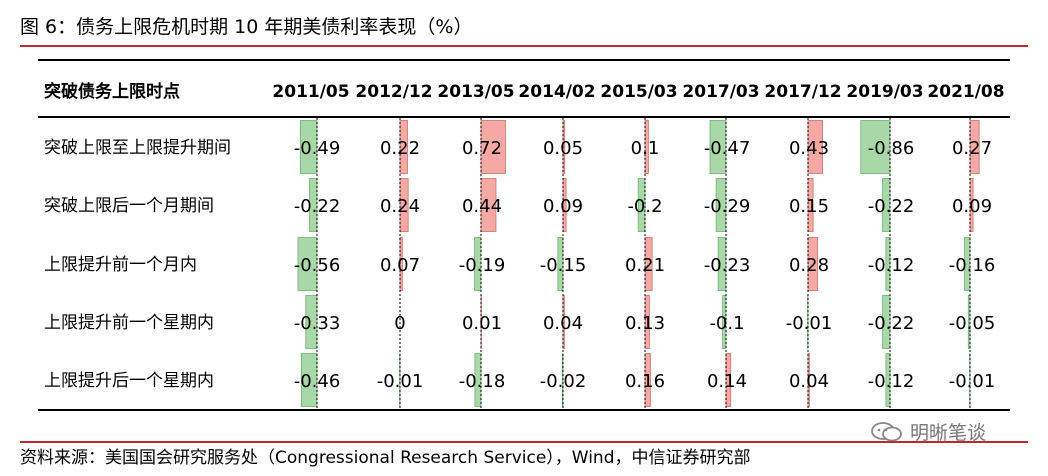  Describe the element at coordinates (645, 148) in the screenshot. I see `value-label: 0.1` at that location.